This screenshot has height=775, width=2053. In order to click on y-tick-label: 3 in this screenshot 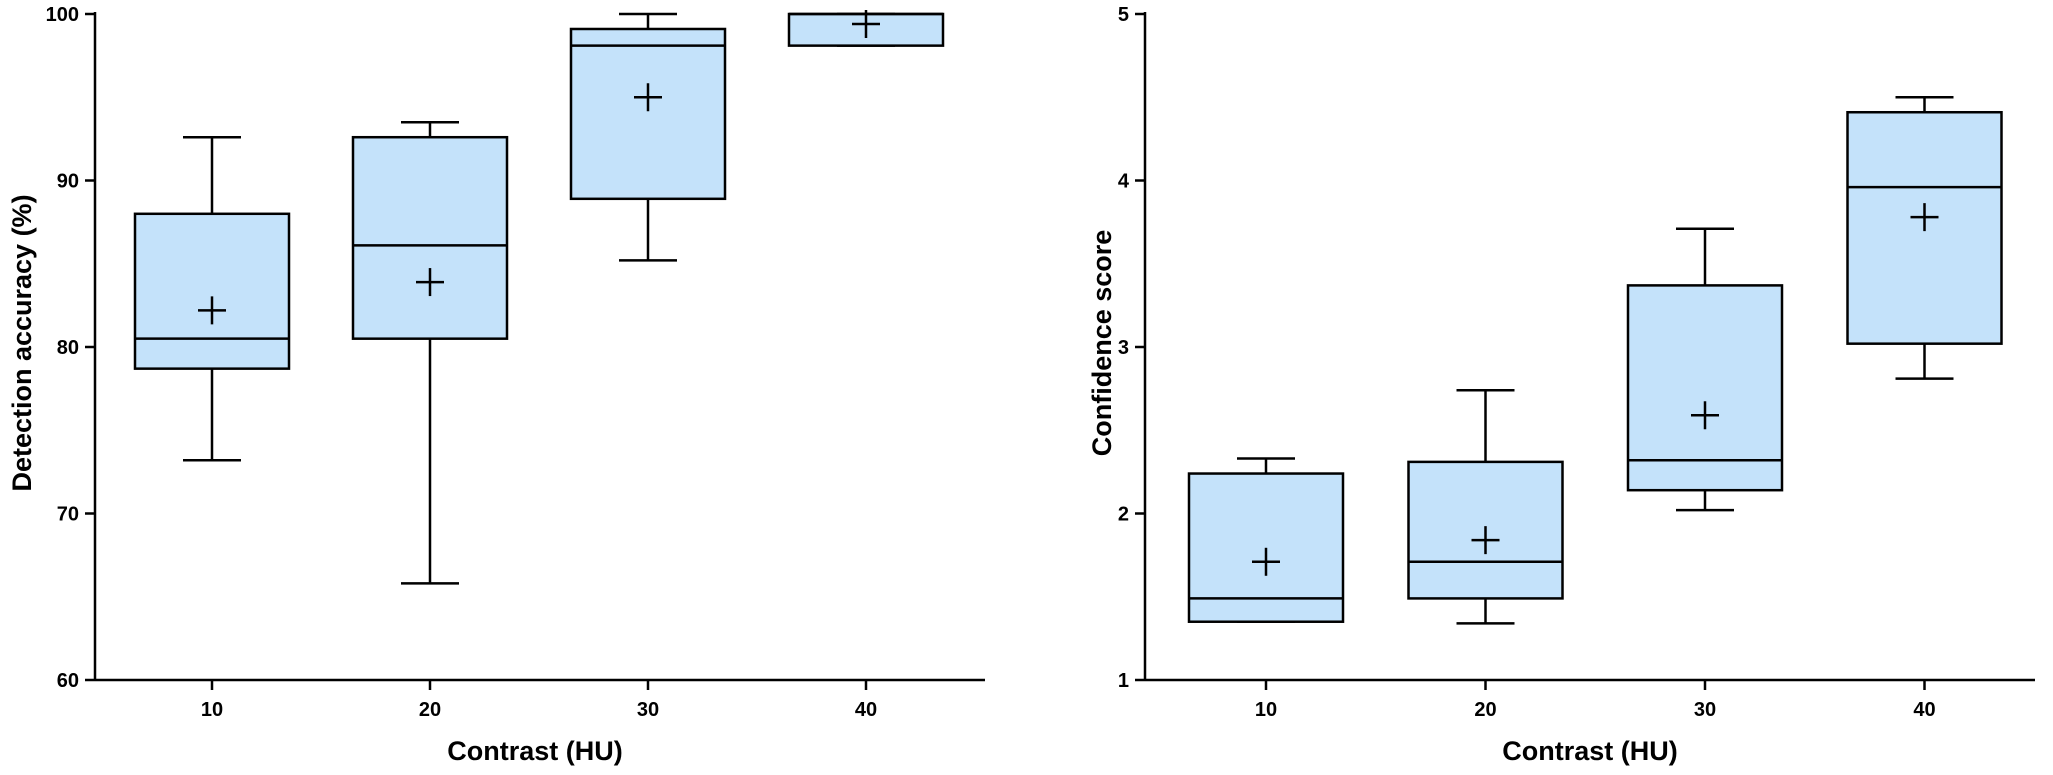, I will do `click(1123, 348)`.